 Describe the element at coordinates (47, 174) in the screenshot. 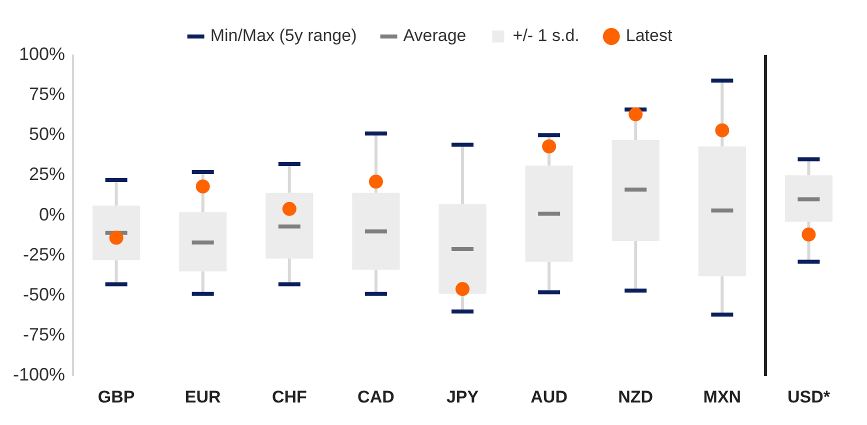

I see `y-tick-label: 25%` at that location.